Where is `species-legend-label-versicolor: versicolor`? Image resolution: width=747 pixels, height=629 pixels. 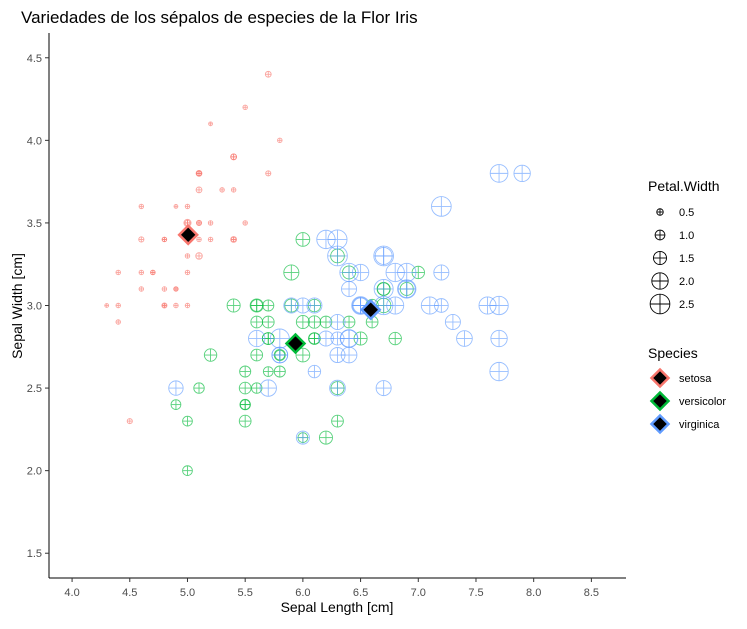
species-legend-label-versicolor: versicolor is located at coordinates (702, 402).